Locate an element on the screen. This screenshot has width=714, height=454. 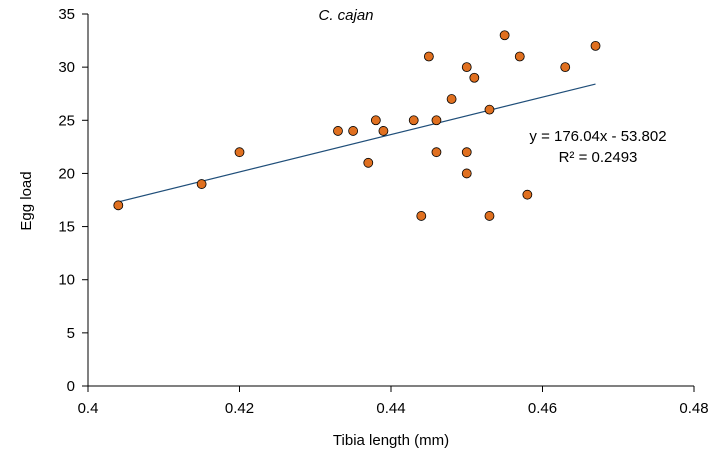
x-tick-label: 0.44 is located at coordinates (390, 408).